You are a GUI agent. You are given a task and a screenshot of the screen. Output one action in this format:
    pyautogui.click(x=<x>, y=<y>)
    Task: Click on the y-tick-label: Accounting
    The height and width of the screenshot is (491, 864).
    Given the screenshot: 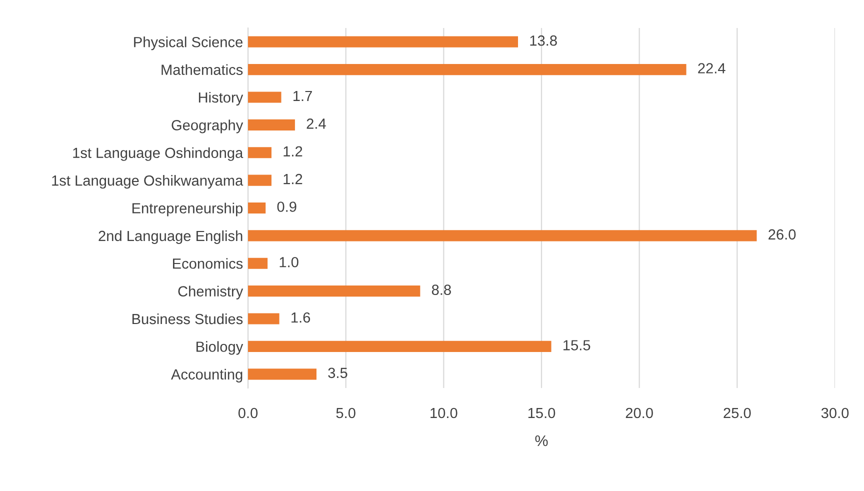 What is the action you would take?
    pyautogui.click(x=206, y=375)
    